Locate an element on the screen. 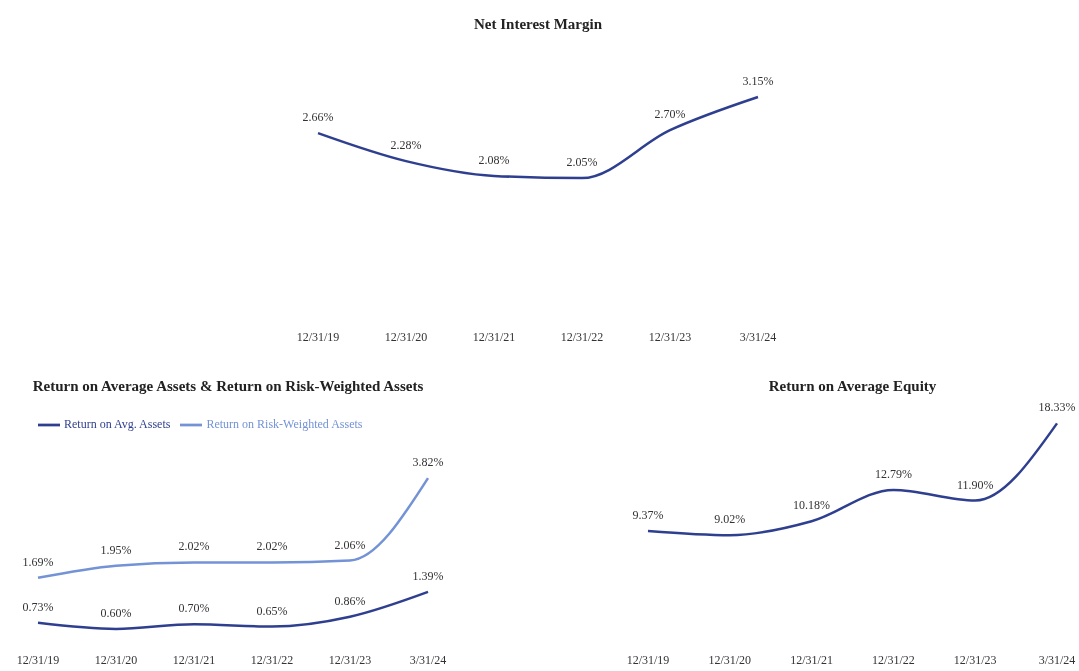 This screenshot has height=671, width=1079. data-label: 1.39% is located at coordinates (428, 575).